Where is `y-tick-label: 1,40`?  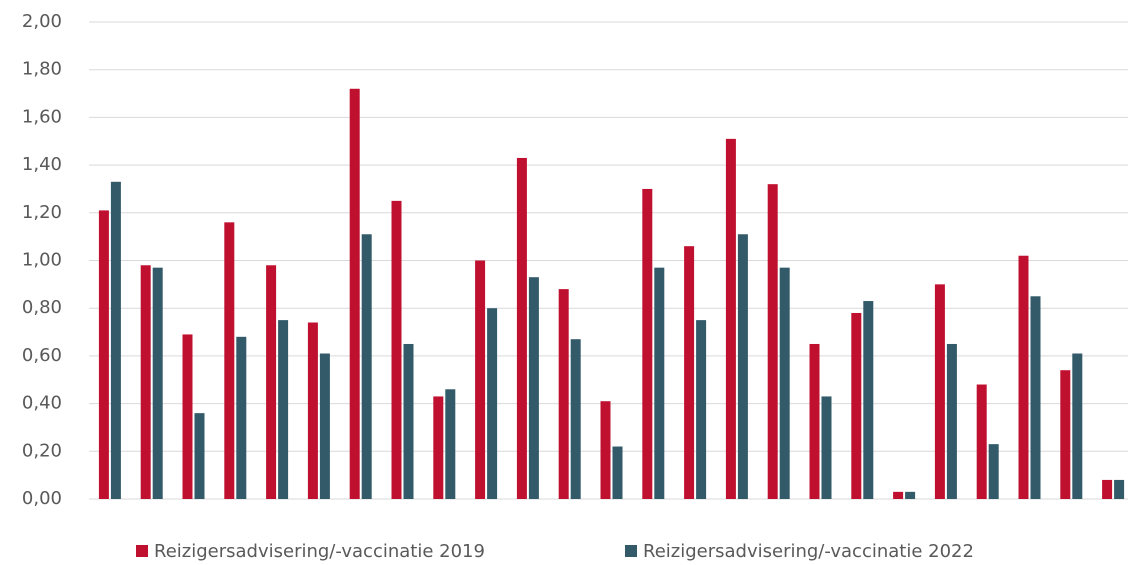 y-tick-label: 1,40 is located at coordinates (42, 164).